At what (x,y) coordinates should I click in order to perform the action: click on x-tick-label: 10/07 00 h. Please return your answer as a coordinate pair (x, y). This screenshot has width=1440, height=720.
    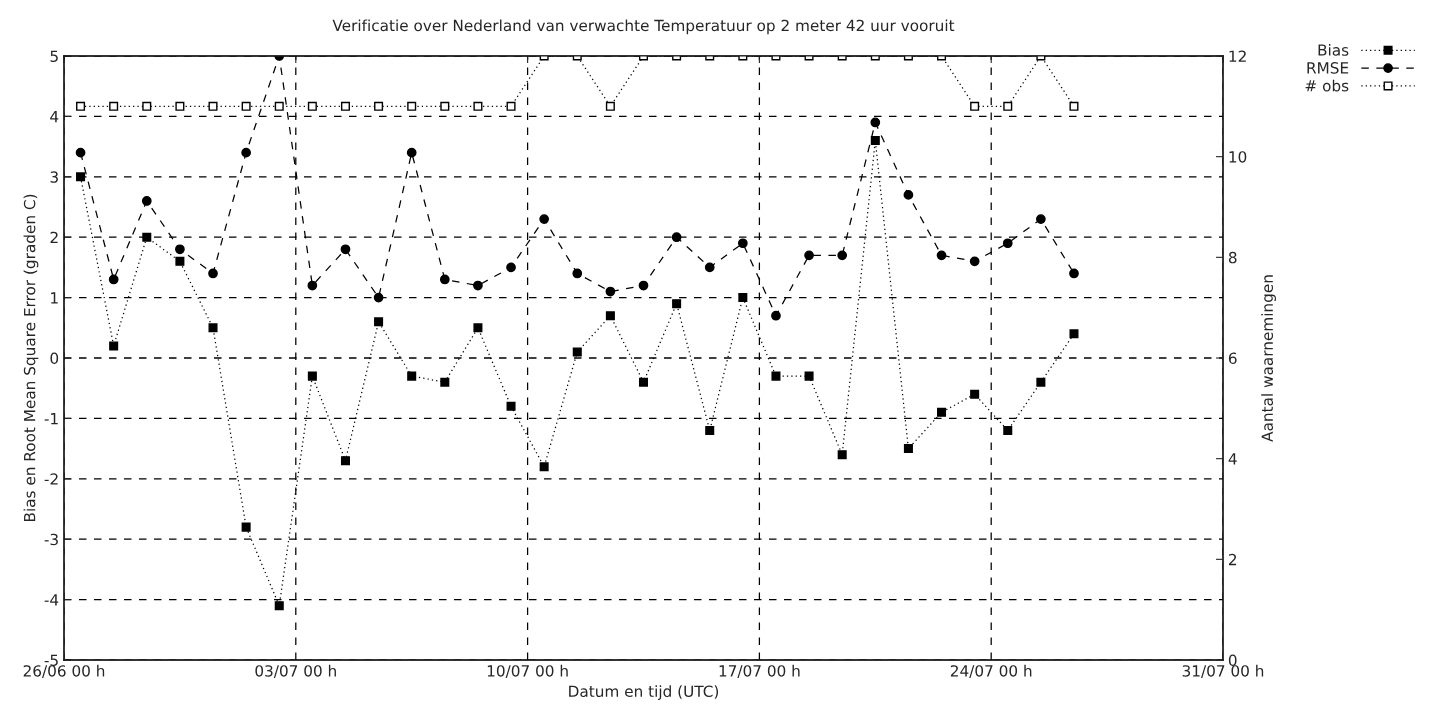
    Looking at the image, I should click on (527, 671).